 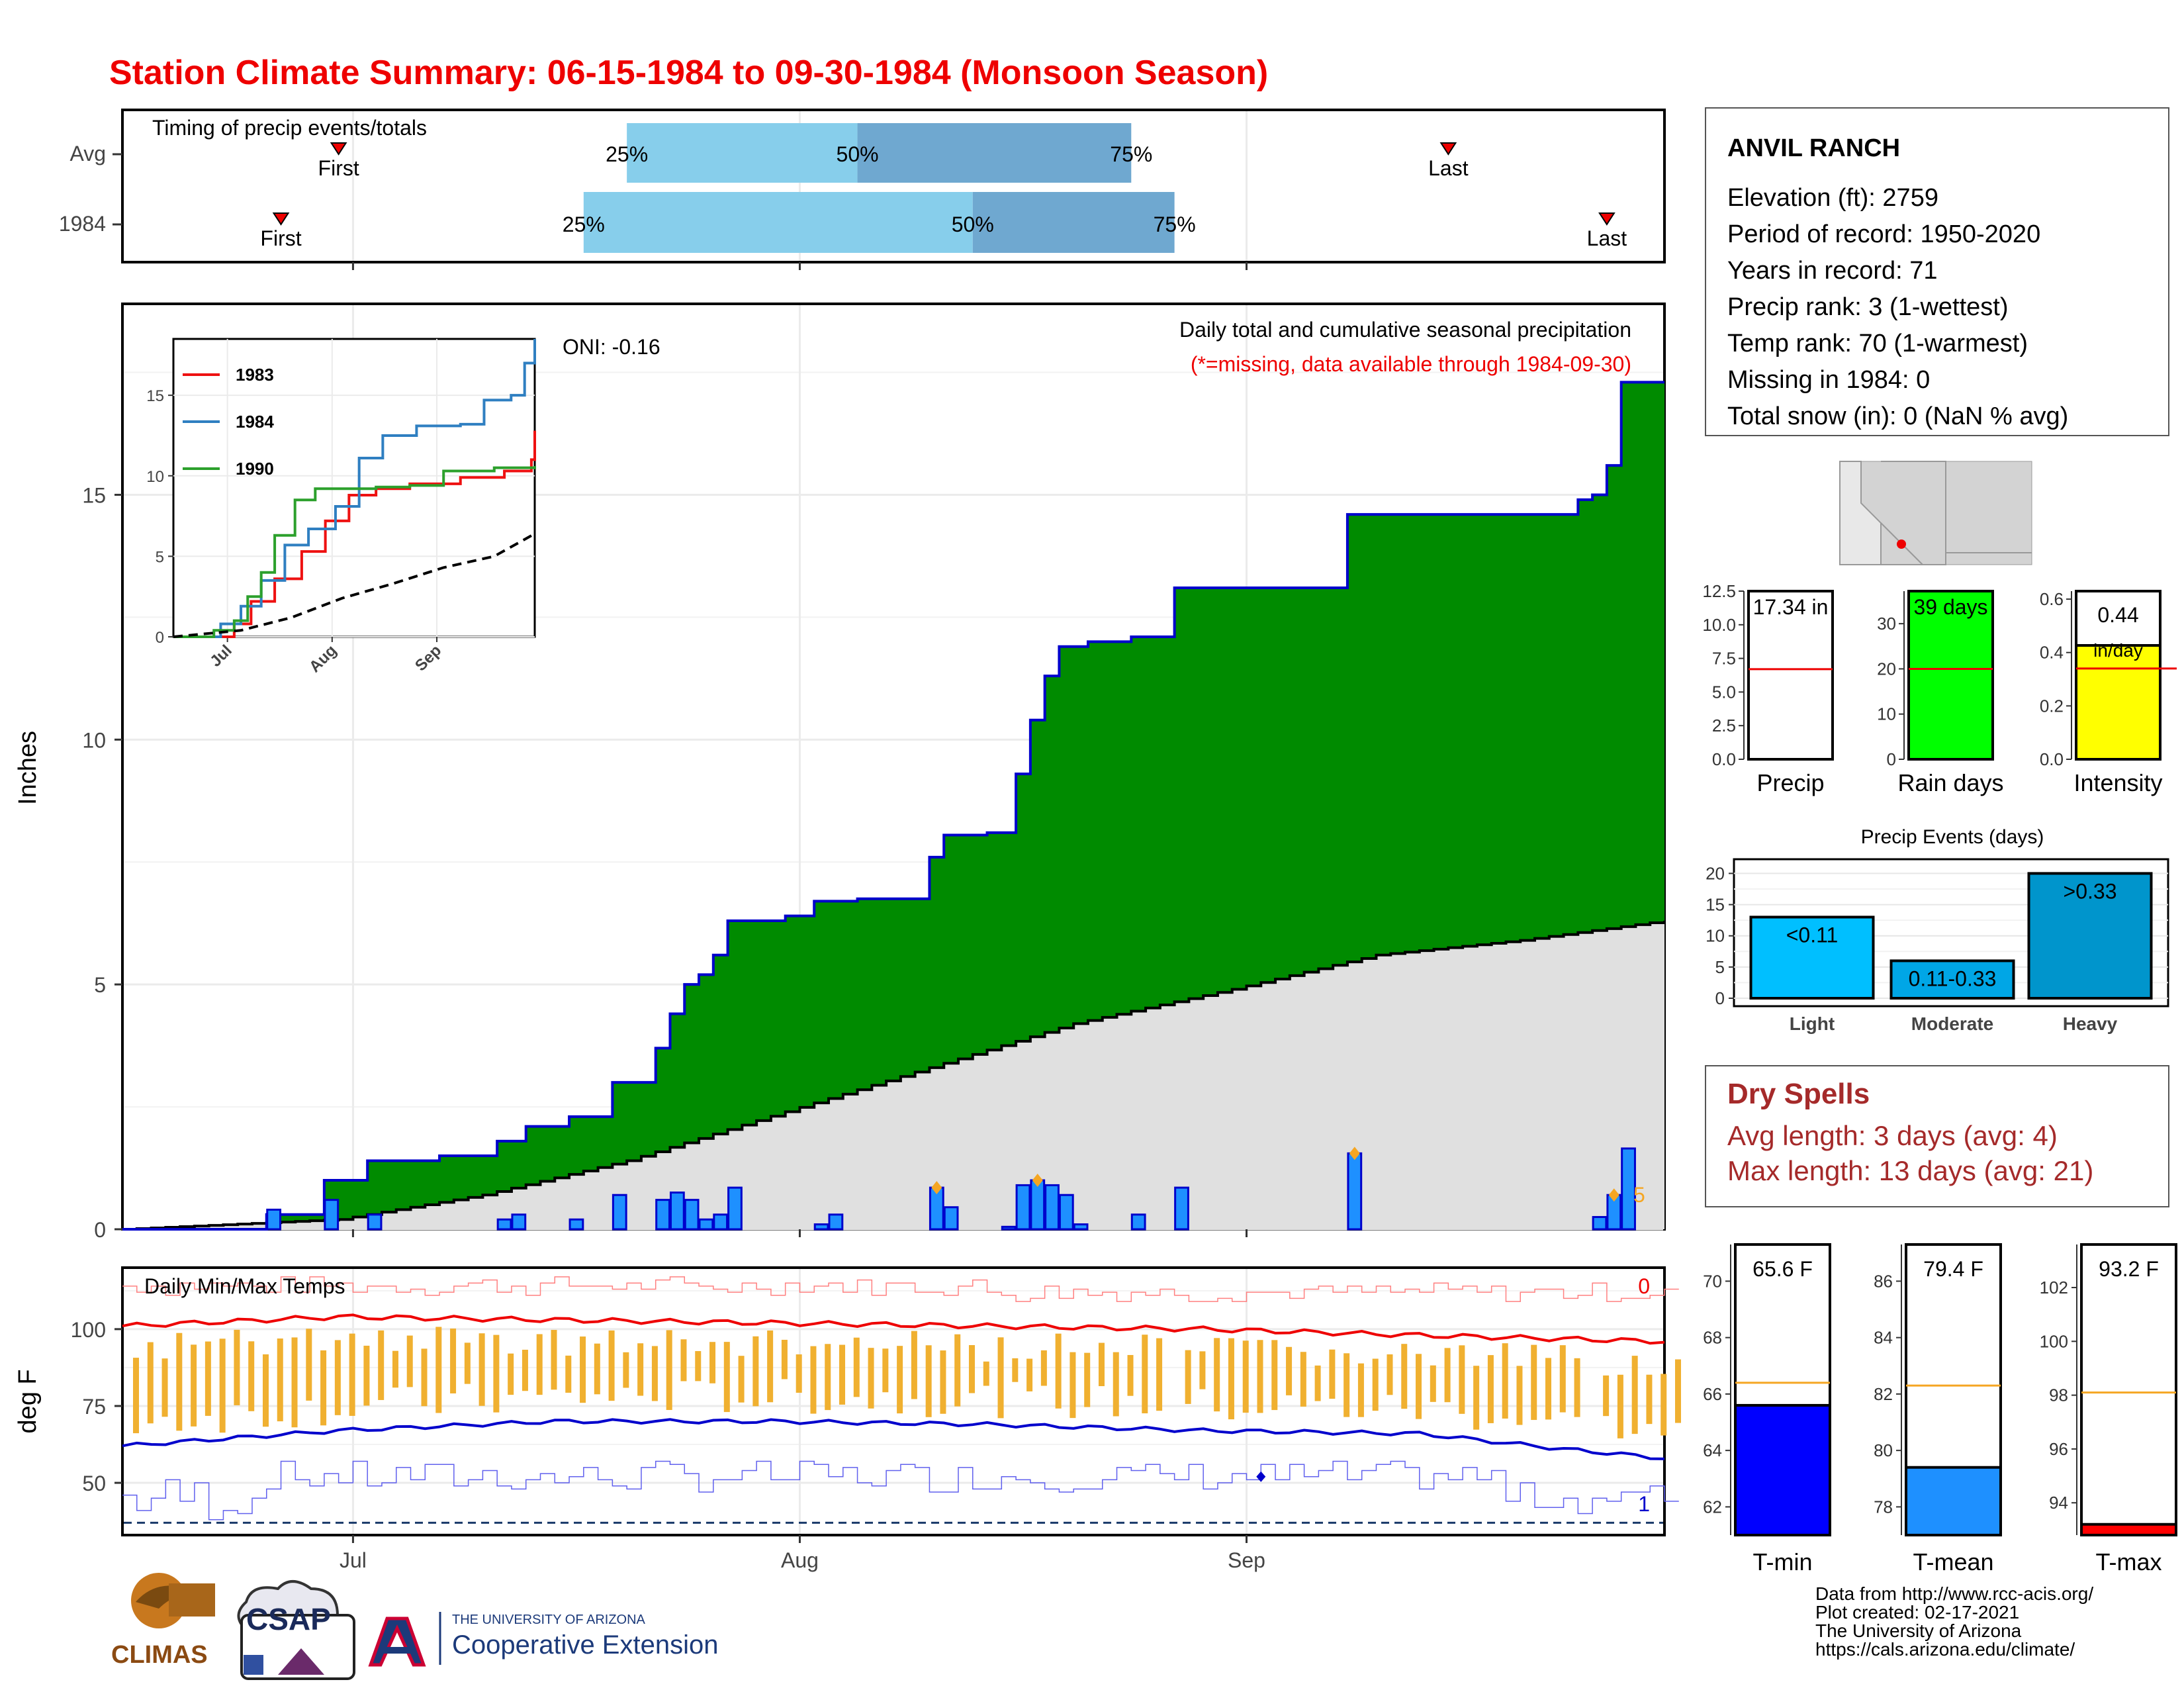 I want to click on station-info-line: Precip rank: 3 (1-wettest), so click(x=1868, y=307).